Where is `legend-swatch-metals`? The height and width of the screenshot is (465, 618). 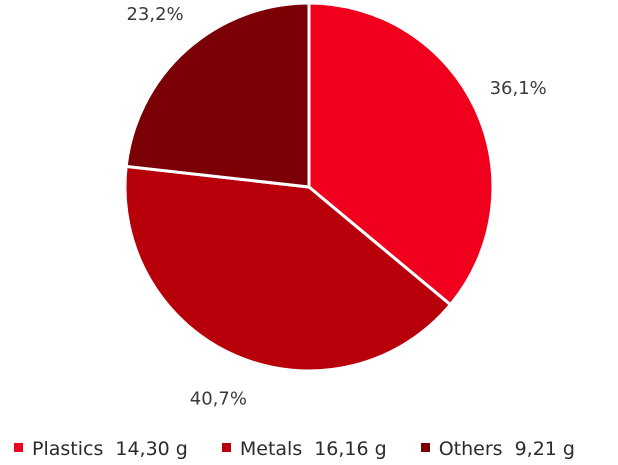
legend-swatch-metals is located at coordinates (226, 447).